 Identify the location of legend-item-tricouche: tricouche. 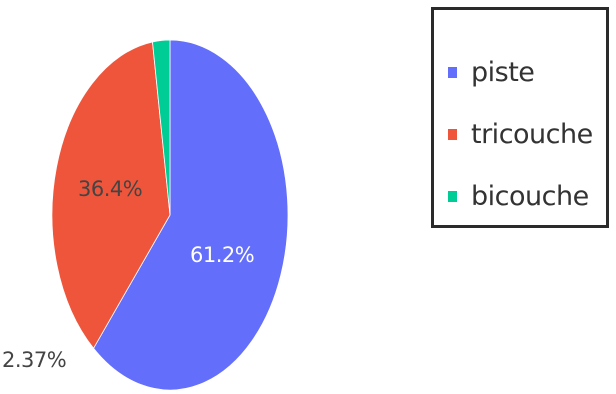
(520, 134).